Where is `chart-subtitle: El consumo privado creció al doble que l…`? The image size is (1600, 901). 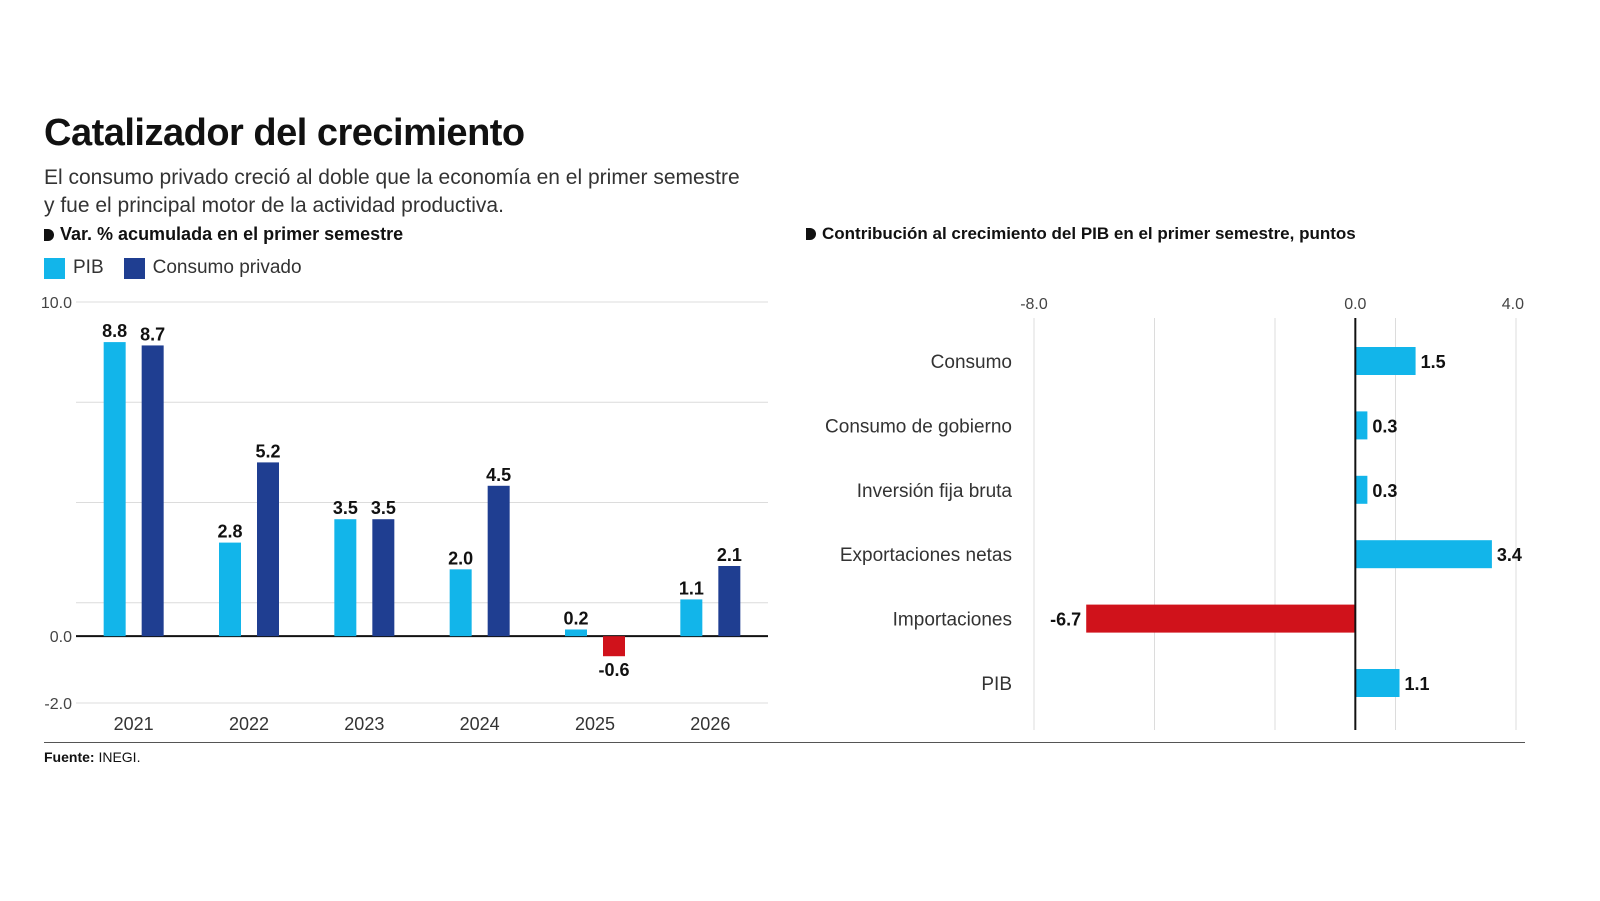 chart-subtitle: El consumo privado creció al doble que l… is located at coordinates (392, 191).